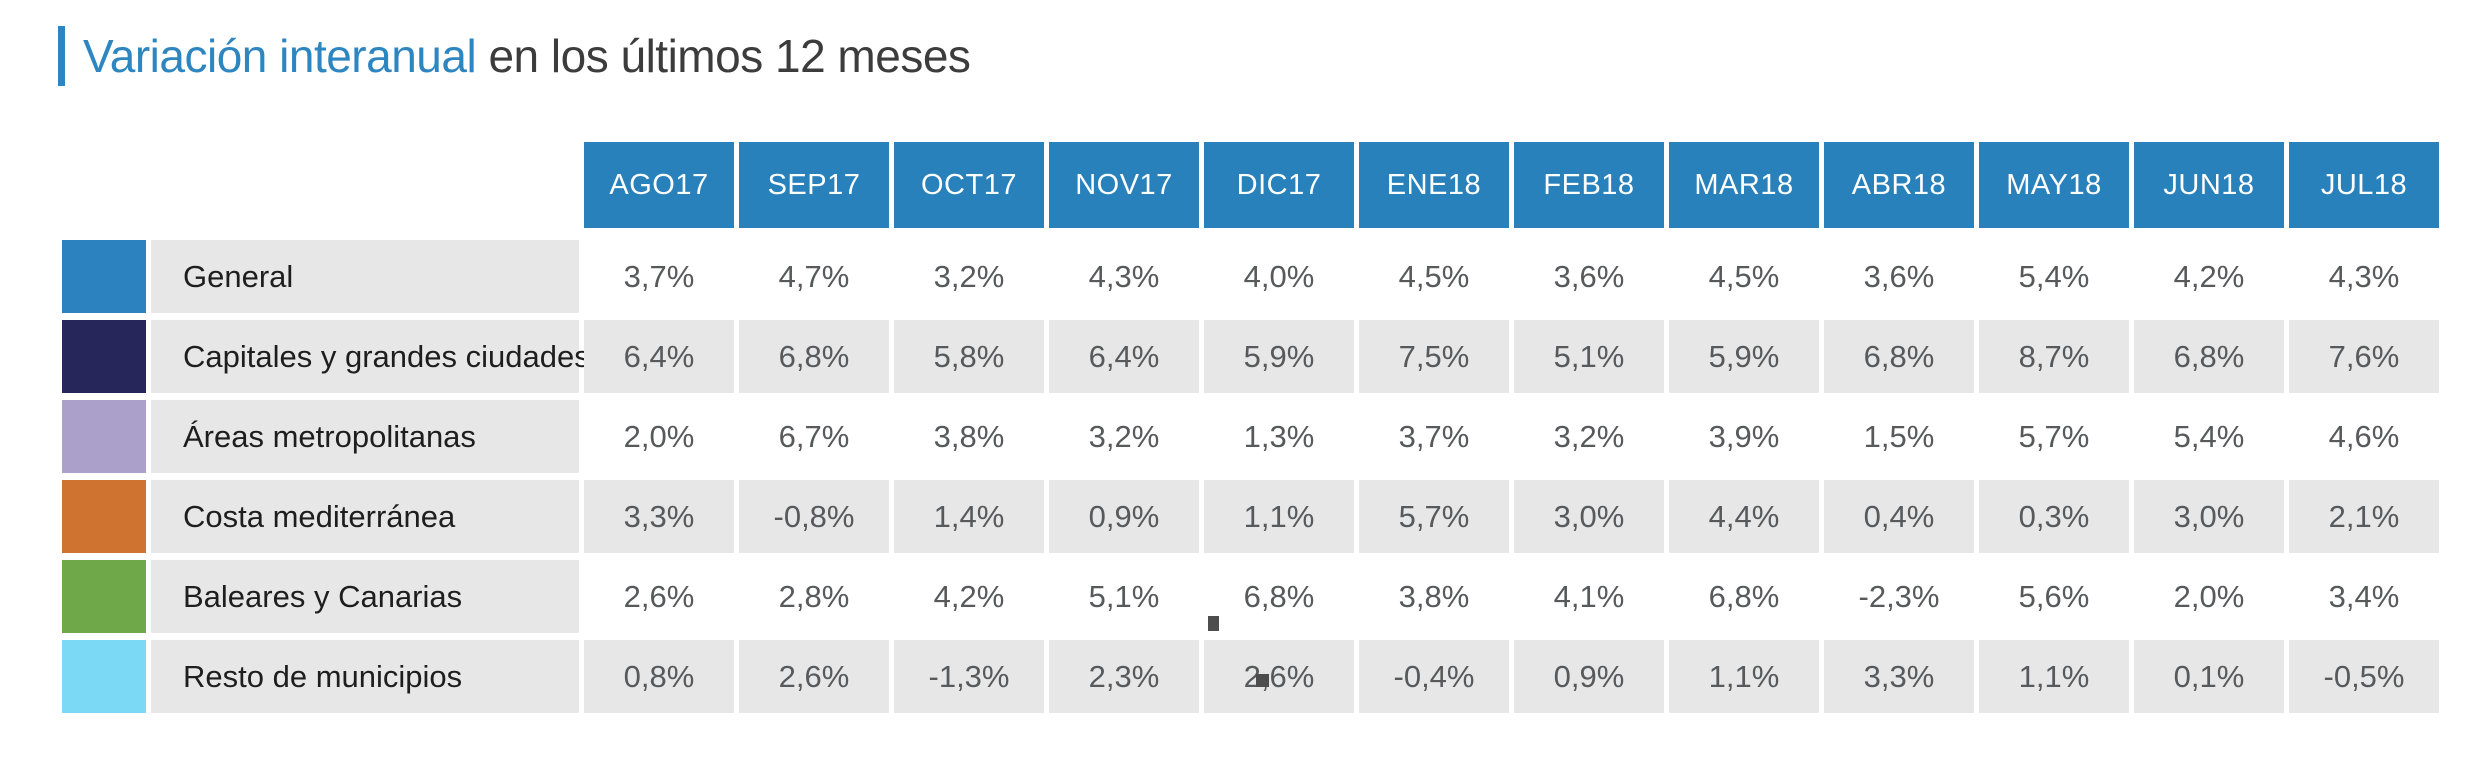 The height and width of the screenshot is (774, 2472). What do you see at coordinates (814, 596) in the screenshot?
I see `value-cell: 2,8%` at bounding box center [814, 596].